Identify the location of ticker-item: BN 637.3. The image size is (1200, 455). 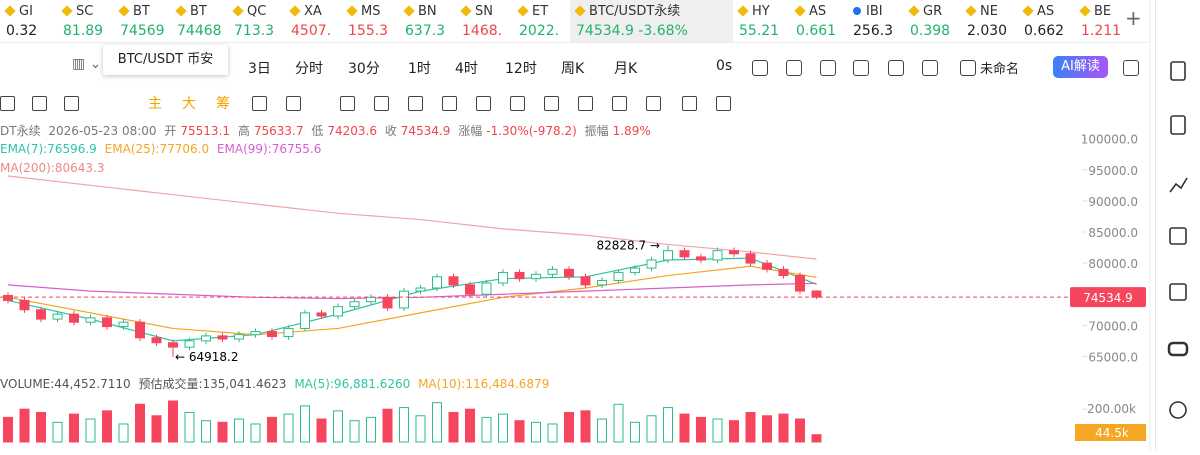
(427, 21).